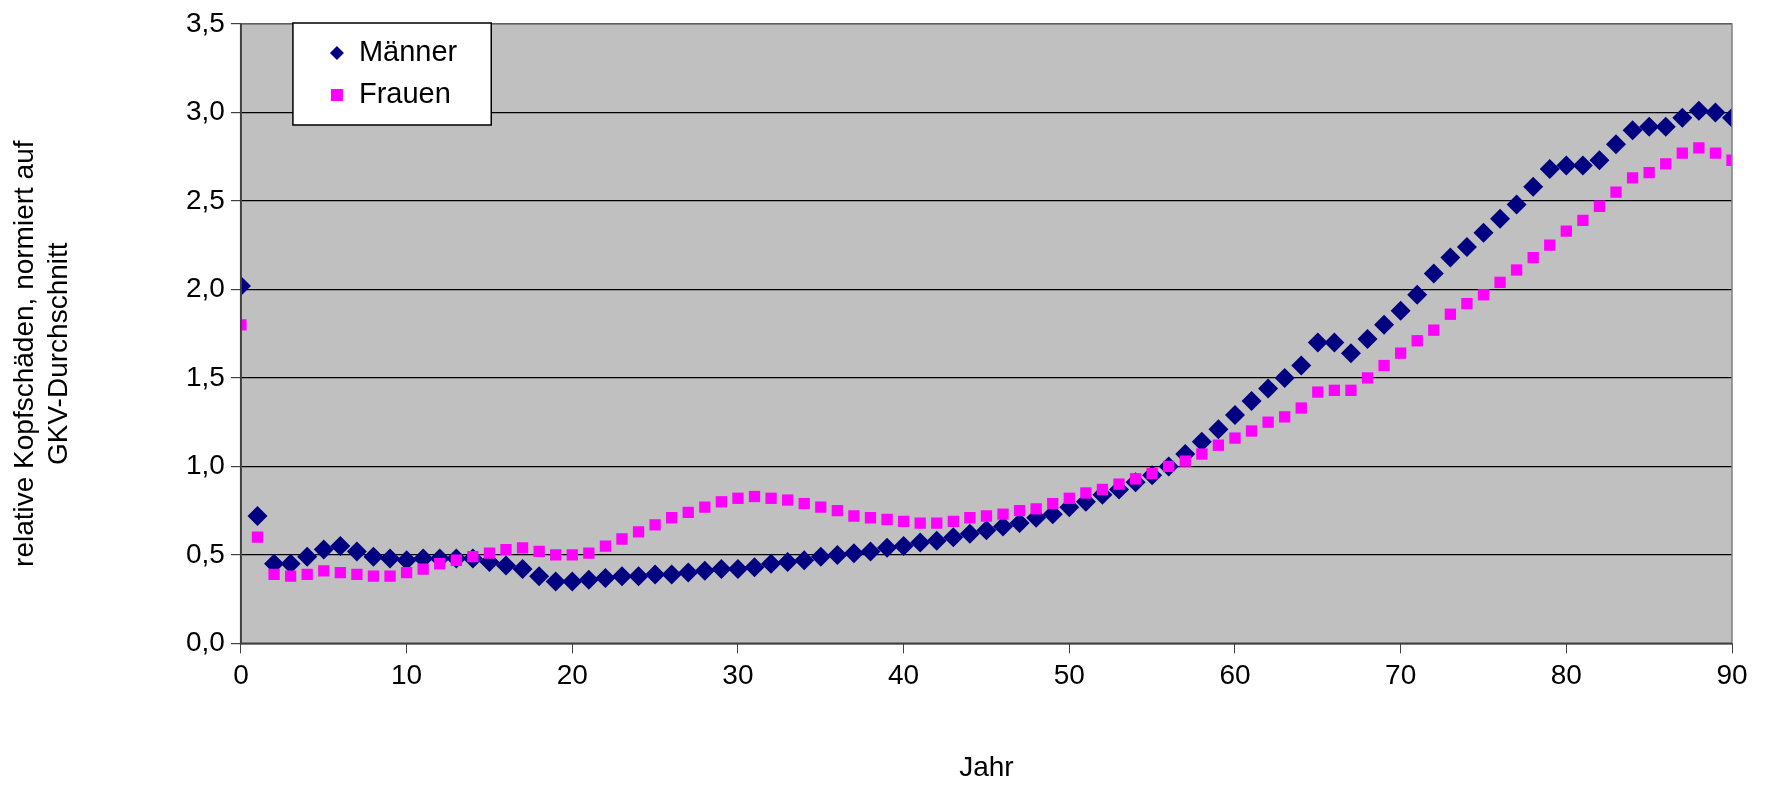  What do you see at coordinates (1732, 674) in the screenshot?
I see `x-tick-label: 90` at bounding box center [1732, 674].